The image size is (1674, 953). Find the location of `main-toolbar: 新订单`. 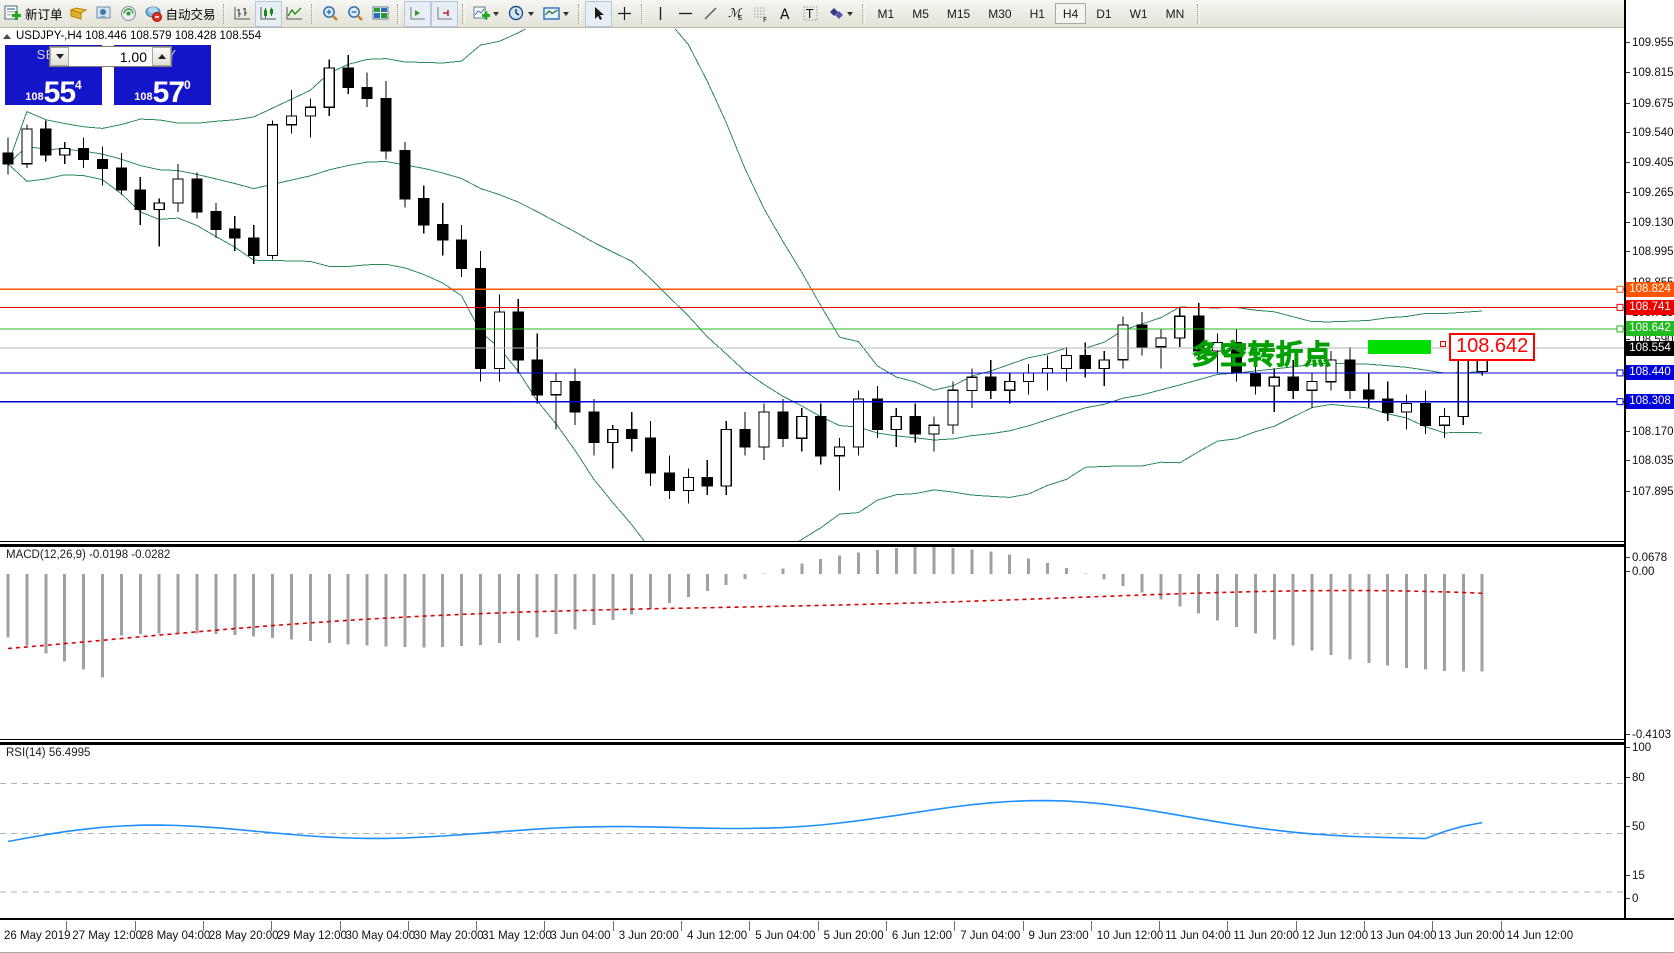

main-toolbar: 新订单 is located at coordinates (837, 14).